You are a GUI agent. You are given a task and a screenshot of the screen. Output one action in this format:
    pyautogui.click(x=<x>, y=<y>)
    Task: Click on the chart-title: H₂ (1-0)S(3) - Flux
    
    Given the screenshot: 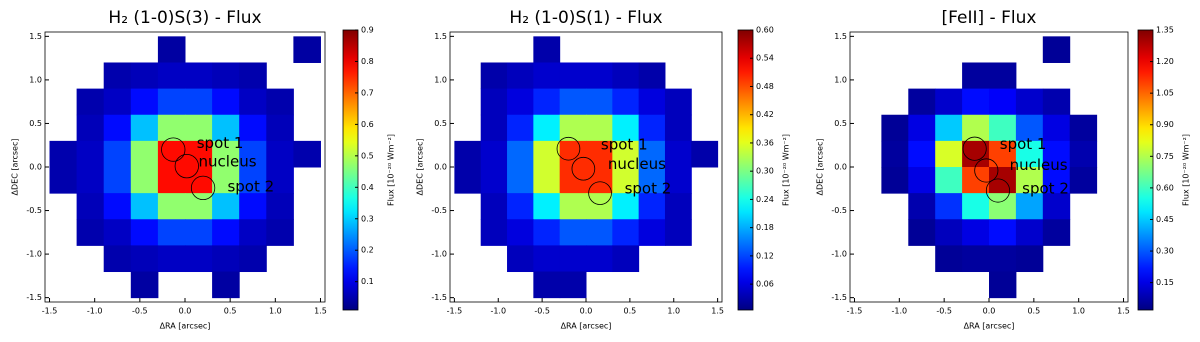 What is the action you would take?
    pyautogui.click(x=184, y=18)
    